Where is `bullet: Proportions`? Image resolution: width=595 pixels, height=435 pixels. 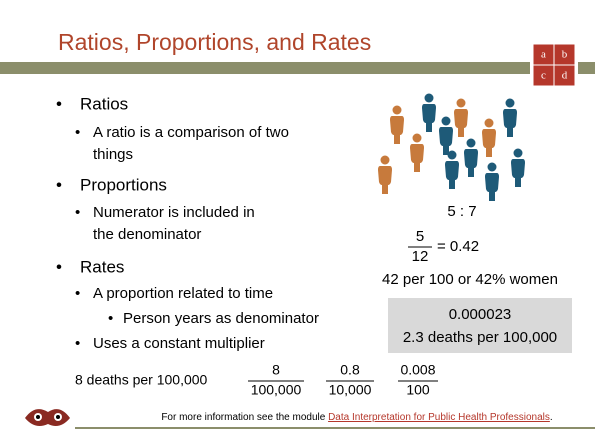
bullet: Proportions is located at coordinates (123, 184).